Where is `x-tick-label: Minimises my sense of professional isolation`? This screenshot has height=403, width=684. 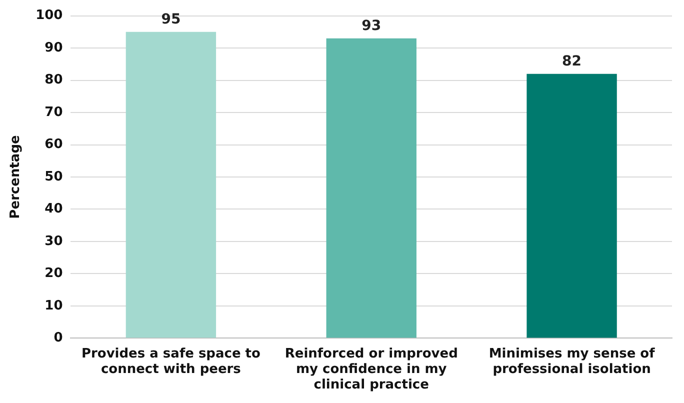
x-tick-label: Minimises my sense of professional isolation is located at coordinates (572, 361).